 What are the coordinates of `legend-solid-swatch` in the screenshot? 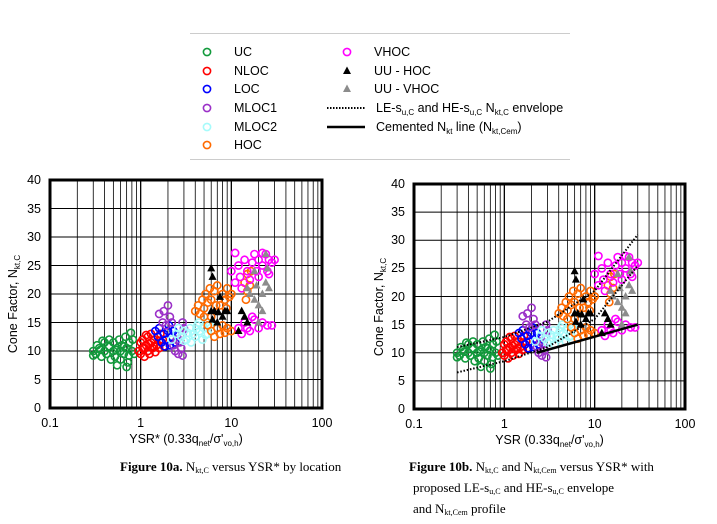 It's located at (346, 127).